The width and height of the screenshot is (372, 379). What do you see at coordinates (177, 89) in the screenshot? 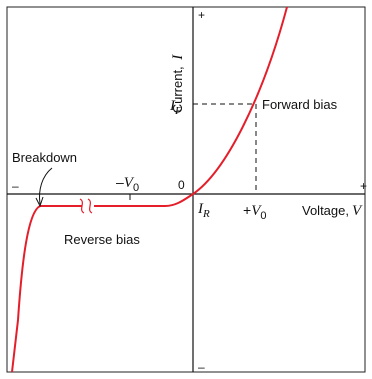
I see `current-axis-label: Current,` at bounding box center [177, 89].